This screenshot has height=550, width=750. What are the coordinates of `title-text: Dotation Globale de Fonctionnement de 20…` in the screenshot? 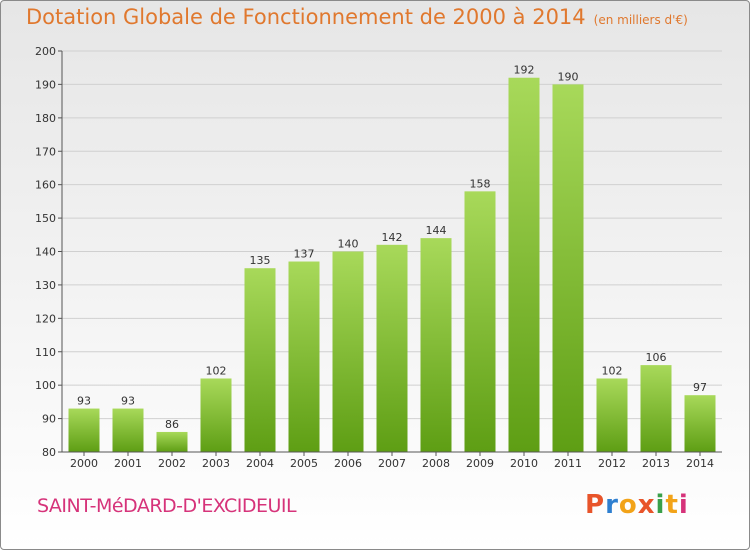 It's located at (306, 17).